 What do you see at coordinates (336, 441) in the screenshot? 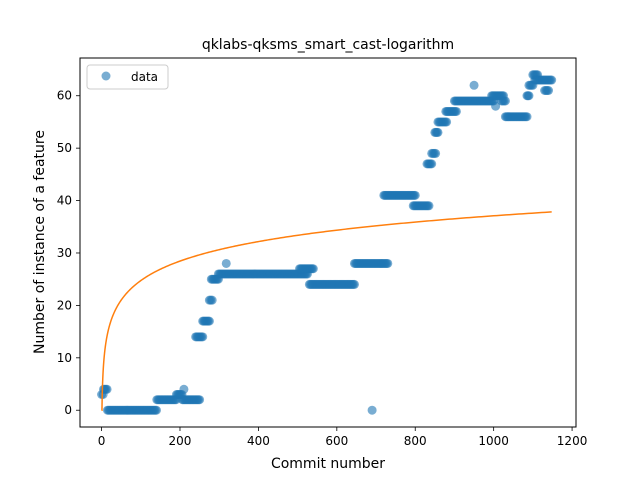
I see `x-tick-label: 600` at bounding box center [336, 441].